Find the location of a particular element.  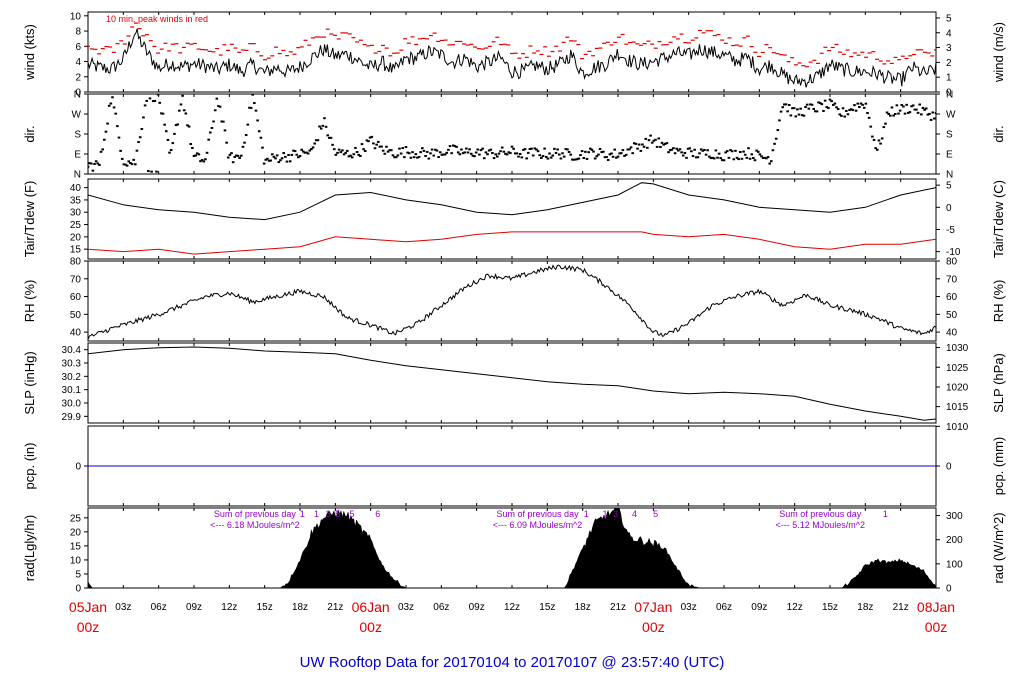

left-tick-label: 2 is located at coordinates (78, 77).